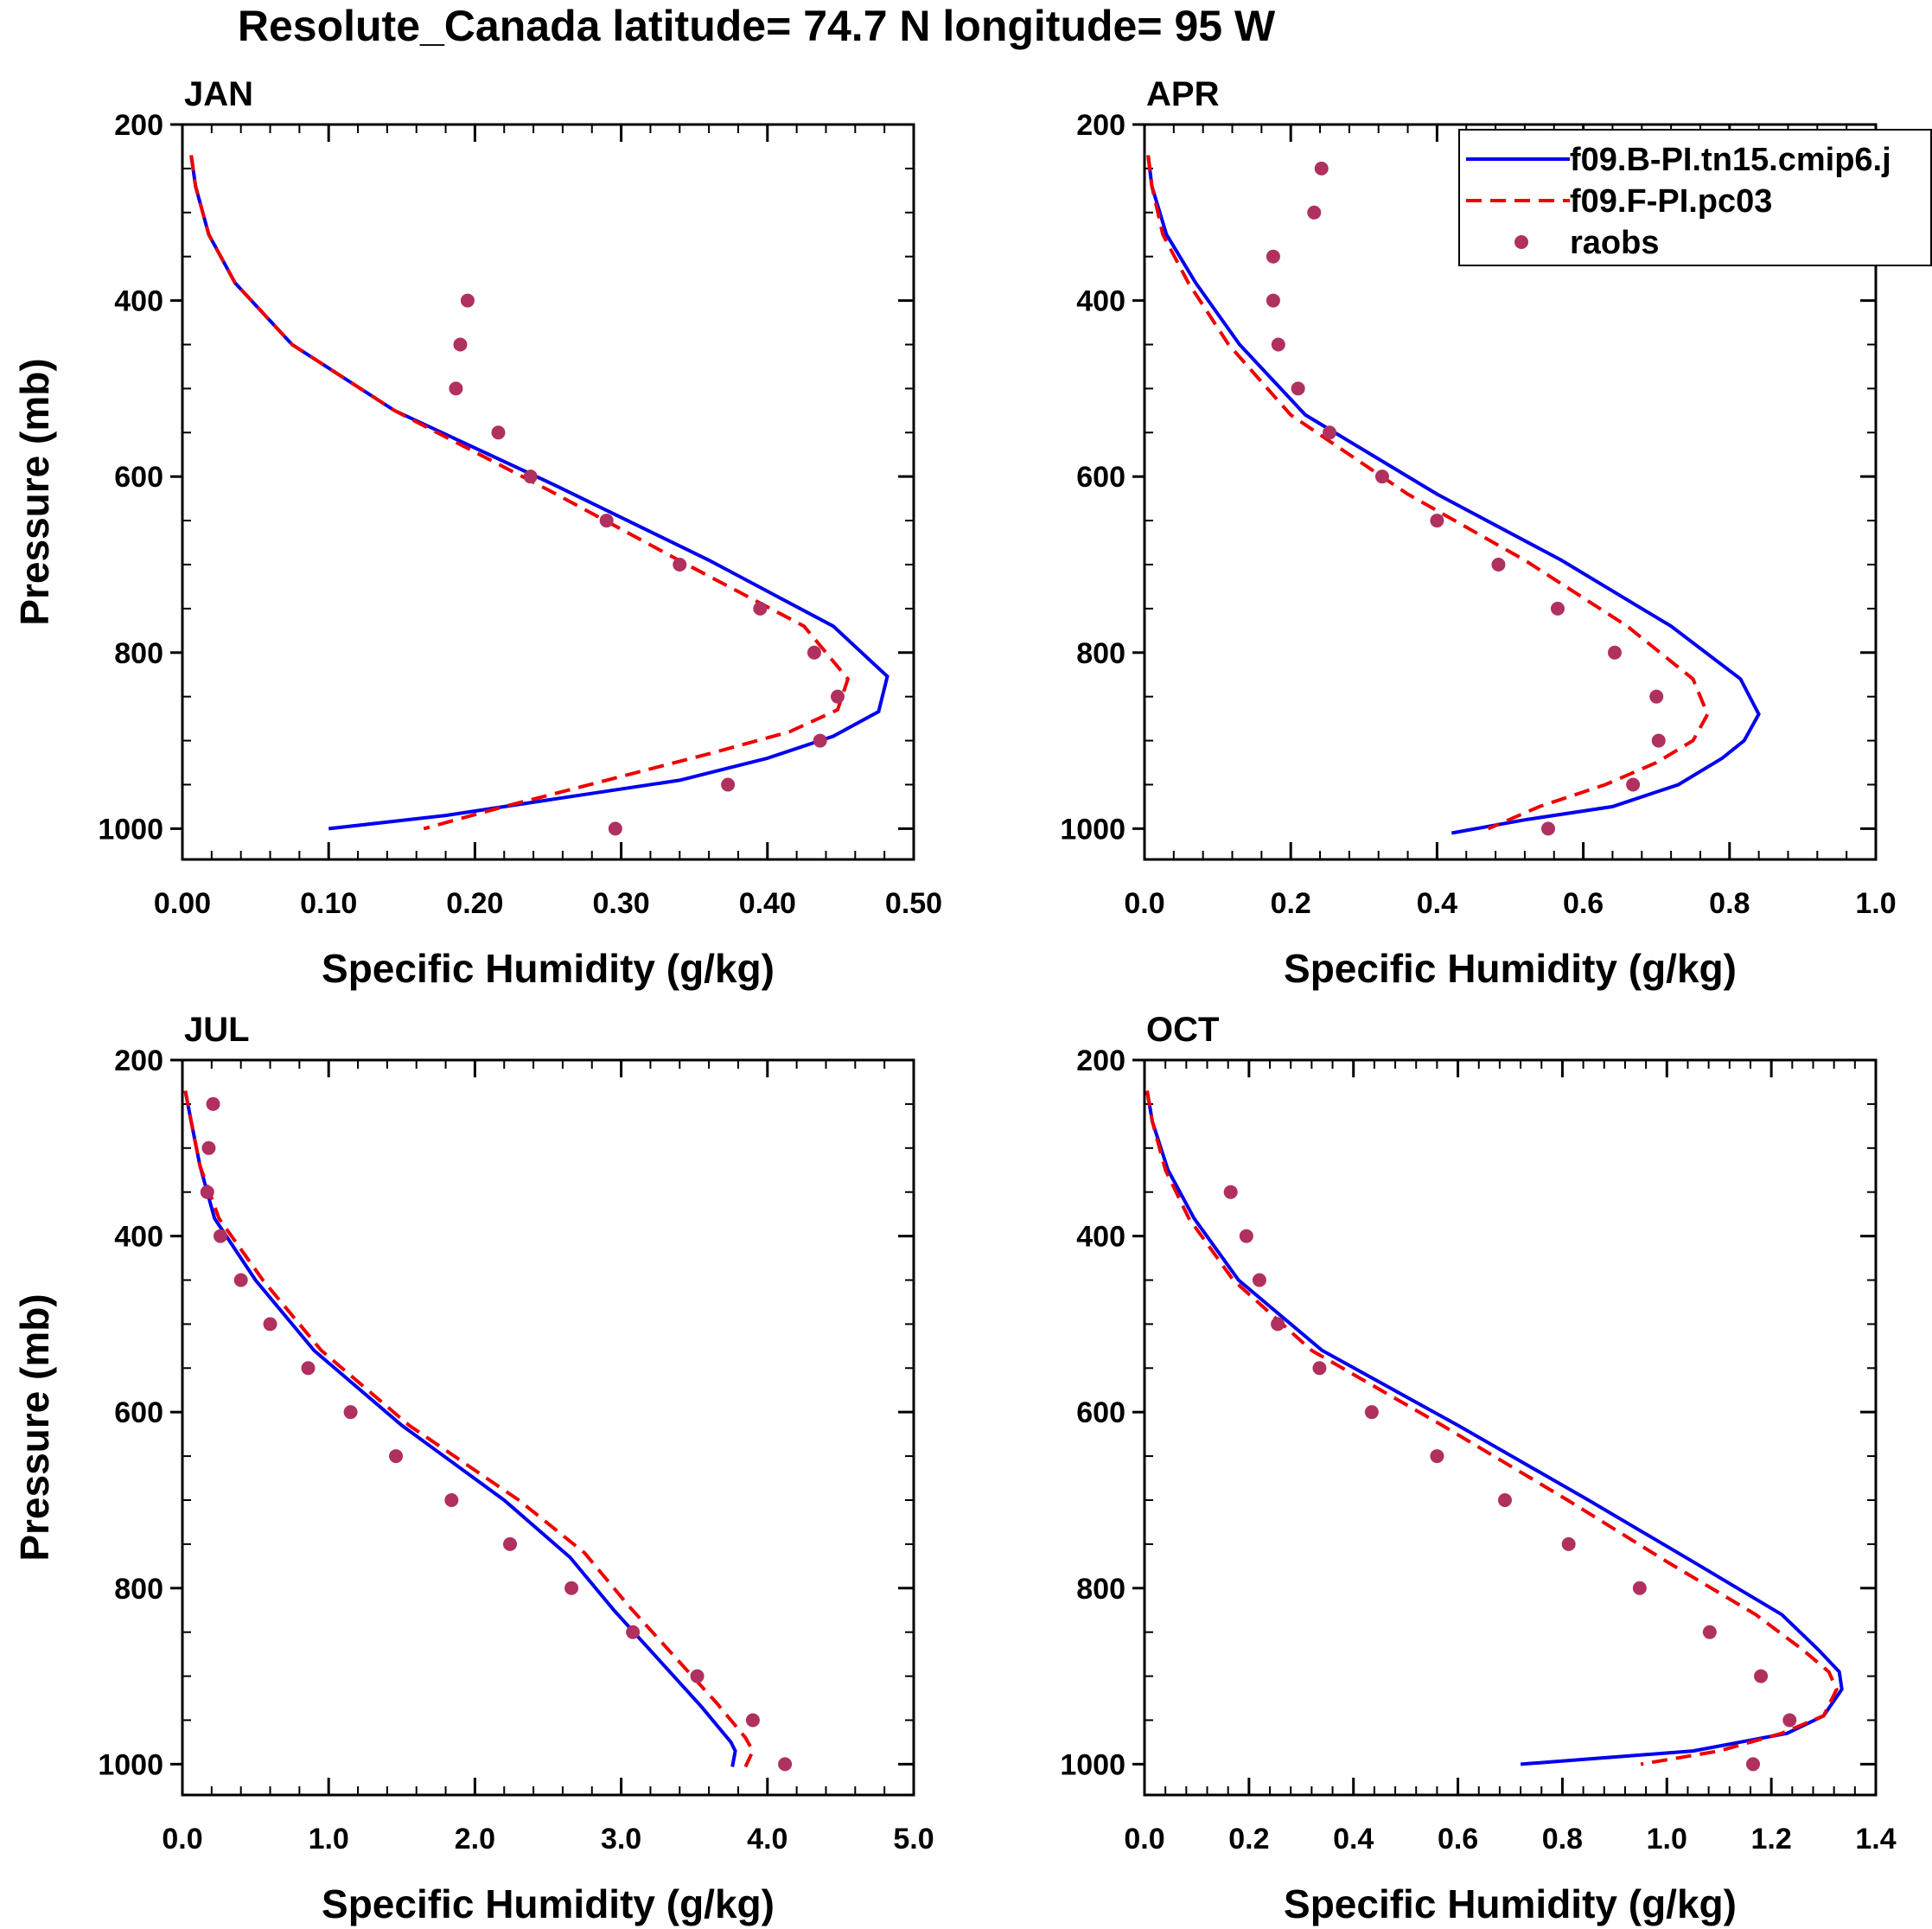  Describe the element at coordinates (913, 1839) in the screenshot. I see `x-tick-label: 5.0` at that location.